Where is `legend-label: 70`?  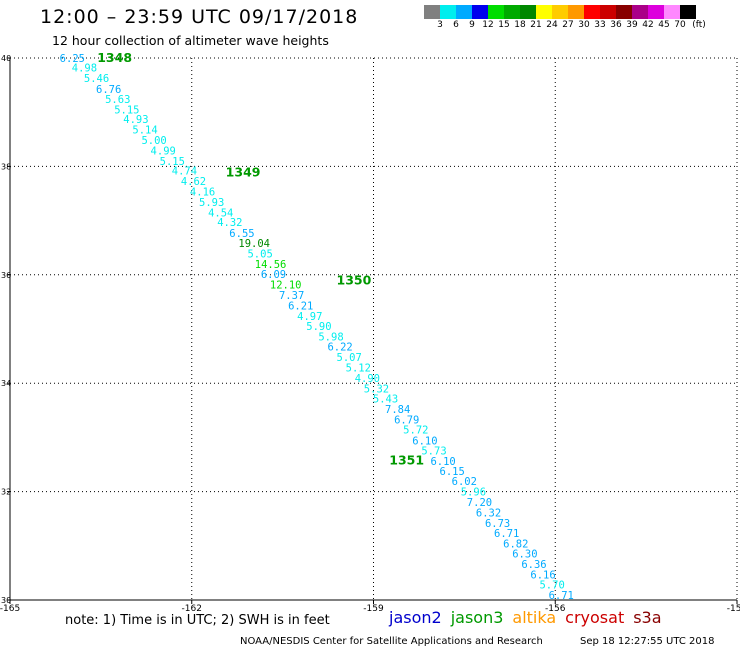
legend-label: 70 is located at coordinates (680, 25).